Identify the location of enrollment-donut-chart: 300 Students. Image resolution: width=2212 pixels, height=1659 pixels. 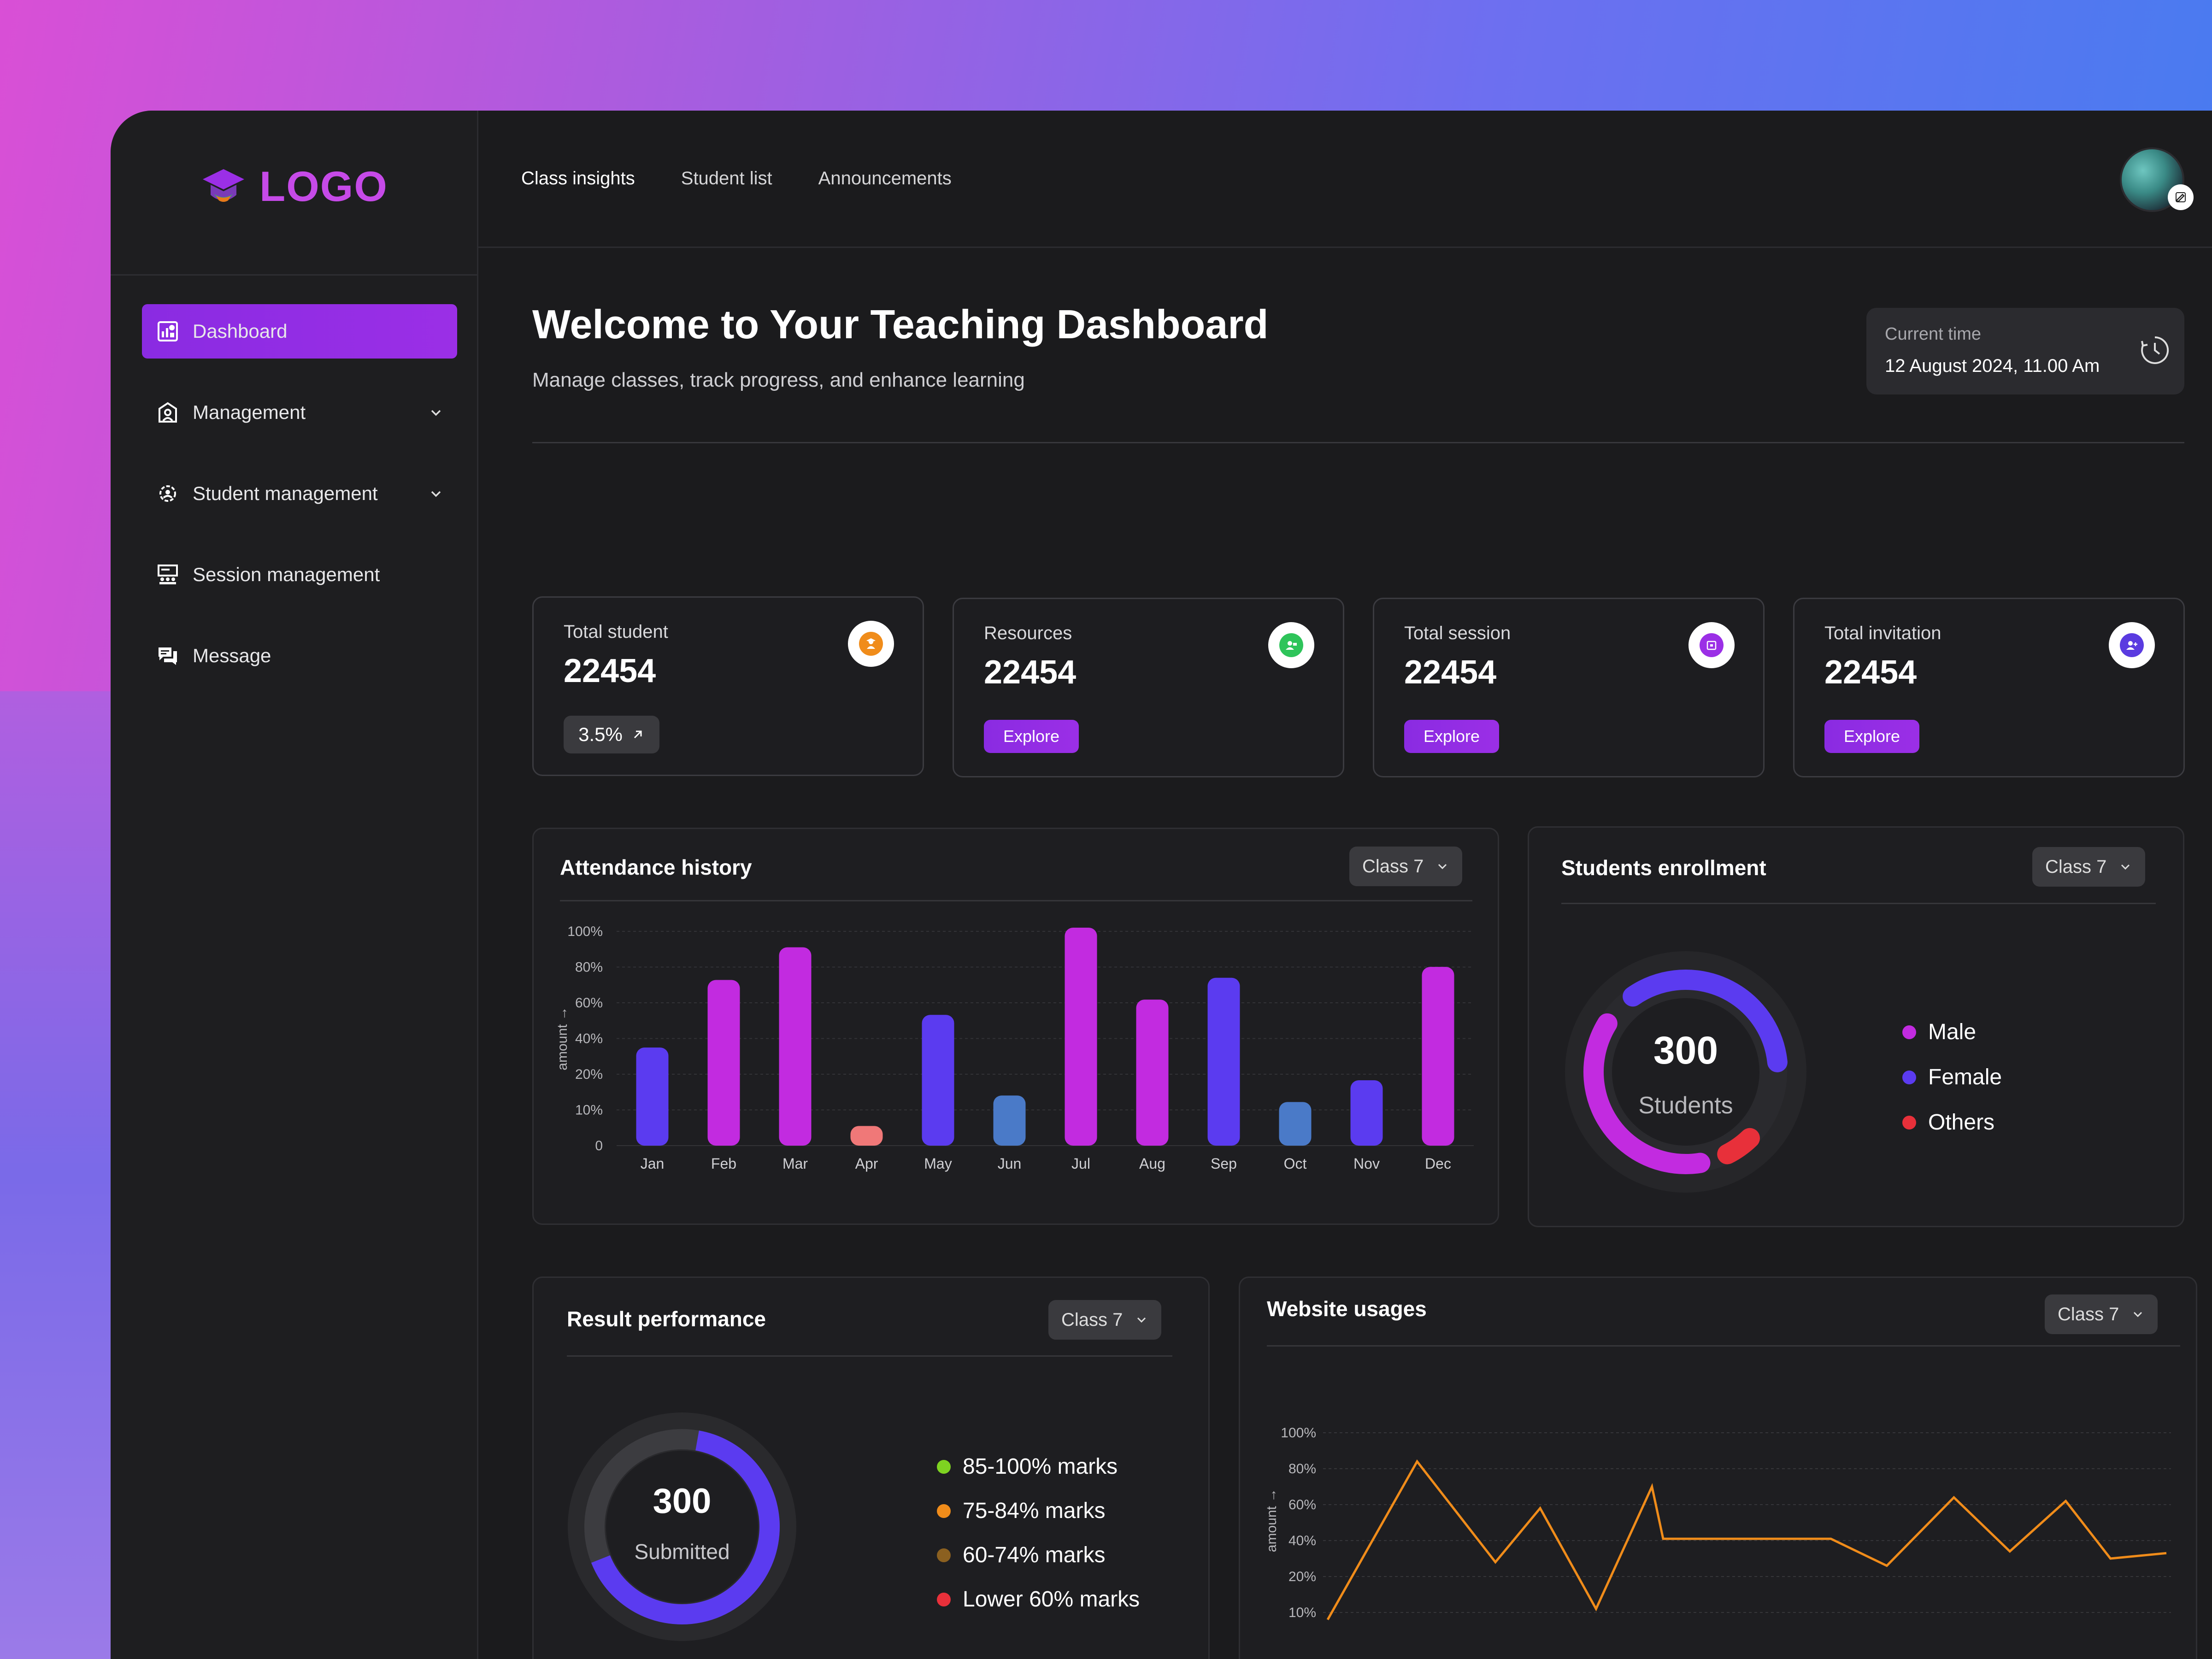
(1685, 1072).